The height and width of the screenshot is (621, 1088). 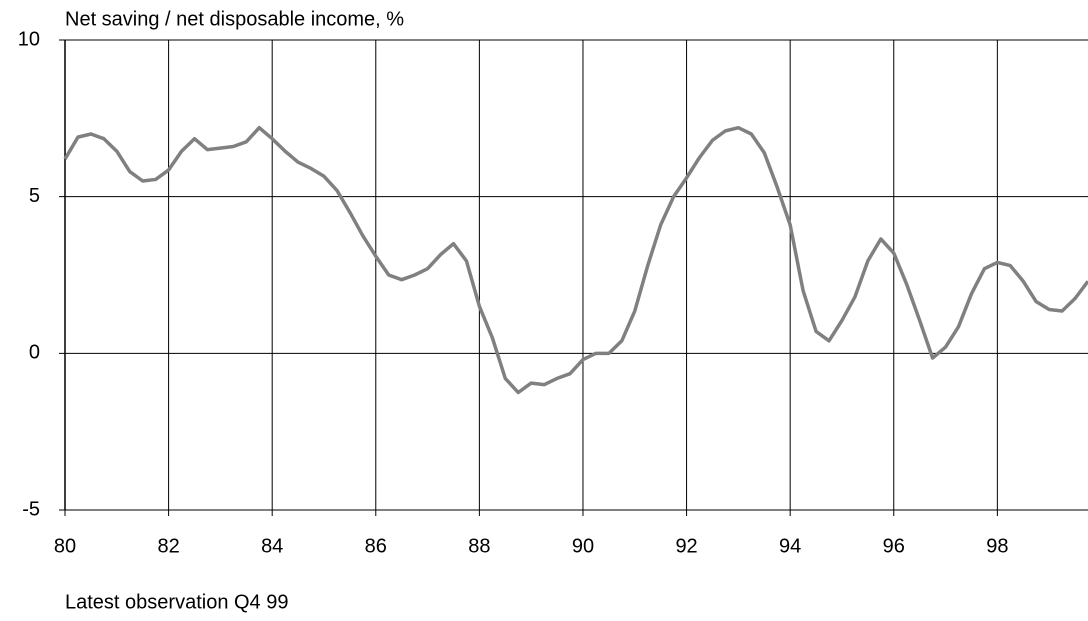 What do you see at coordinates (376, 546) in the screenshot?
I see `x-tick-label: 86` at bounding box center [376, 546].